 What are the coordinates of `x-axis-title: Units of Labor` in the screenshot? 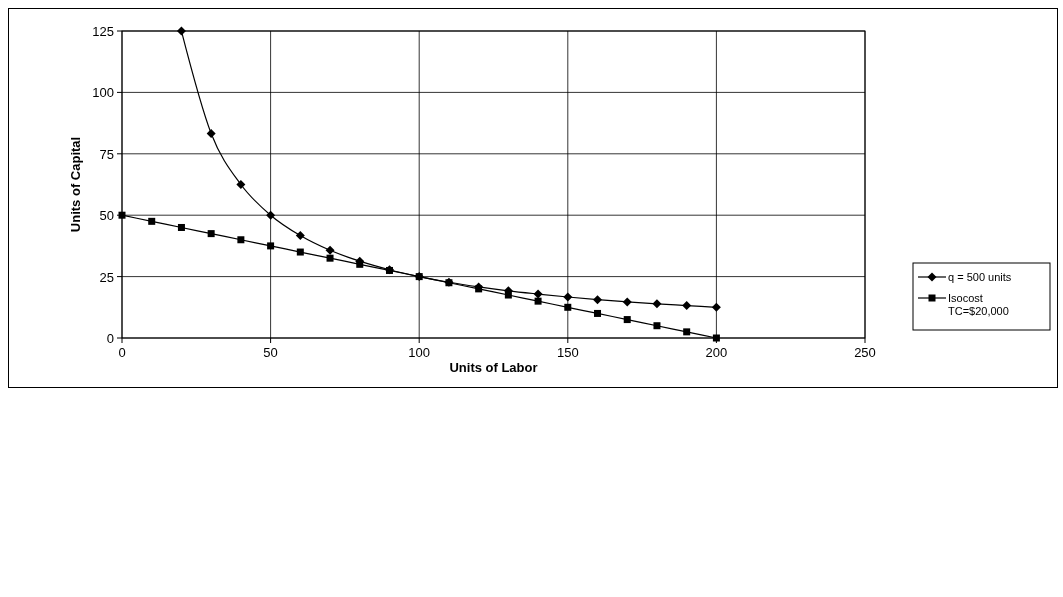 It's located at (493, 367).